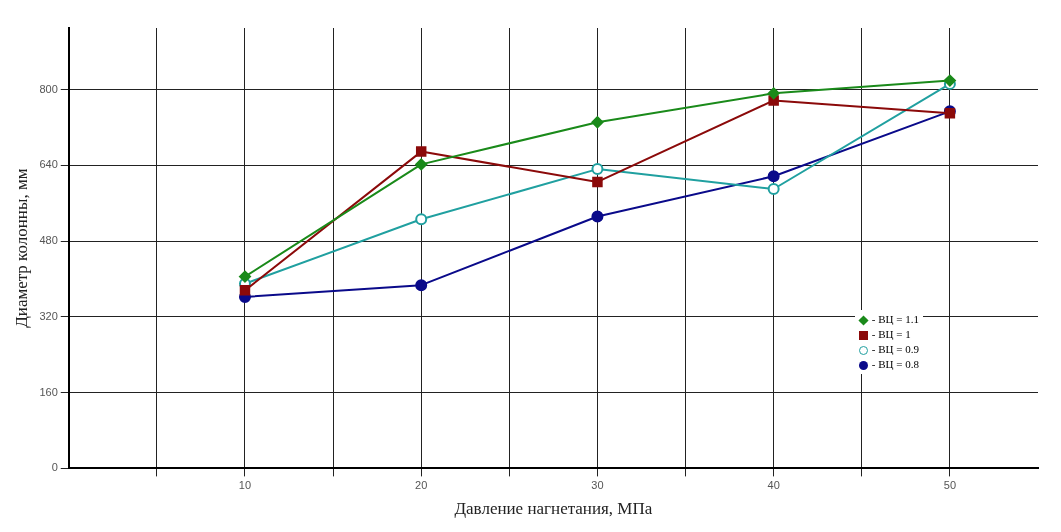 The height and width of the screenshot is (532, 1061). Describe the element at coordinates (245, 485) in the screenshot. I see `x-tick-label: 10` at that location.